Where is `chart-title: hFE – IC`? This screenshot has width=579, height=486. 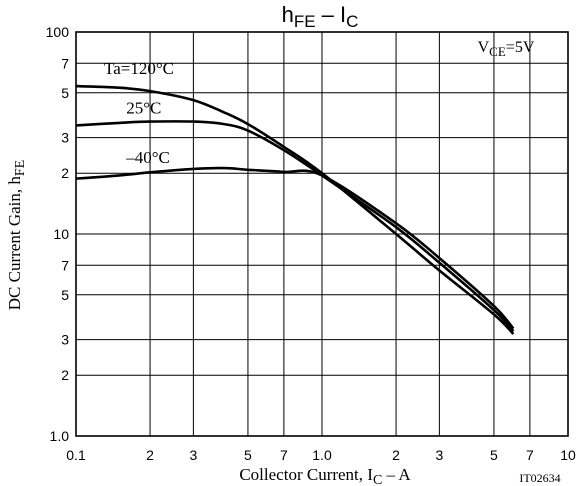
chart-title: hFE – IC is located at coordinates (320, 16).